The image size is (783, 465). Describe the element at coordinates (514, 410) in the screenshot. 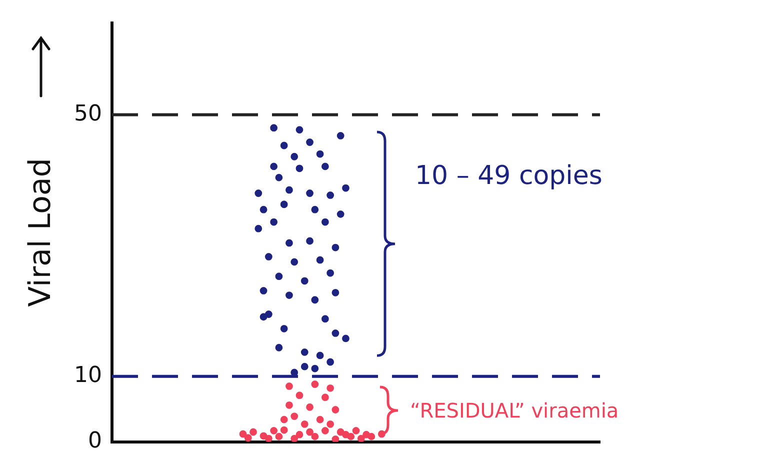

I see `annotation: “RESIDUAL” viraemia` at that location.